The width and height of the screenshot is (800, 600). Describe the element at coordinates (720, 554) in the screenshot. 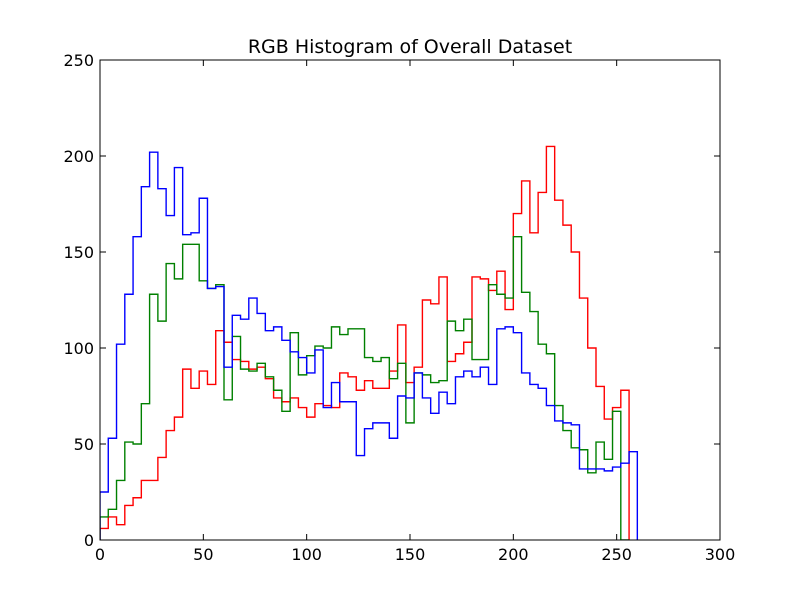

I see `x-tick-label: 300` at that location.